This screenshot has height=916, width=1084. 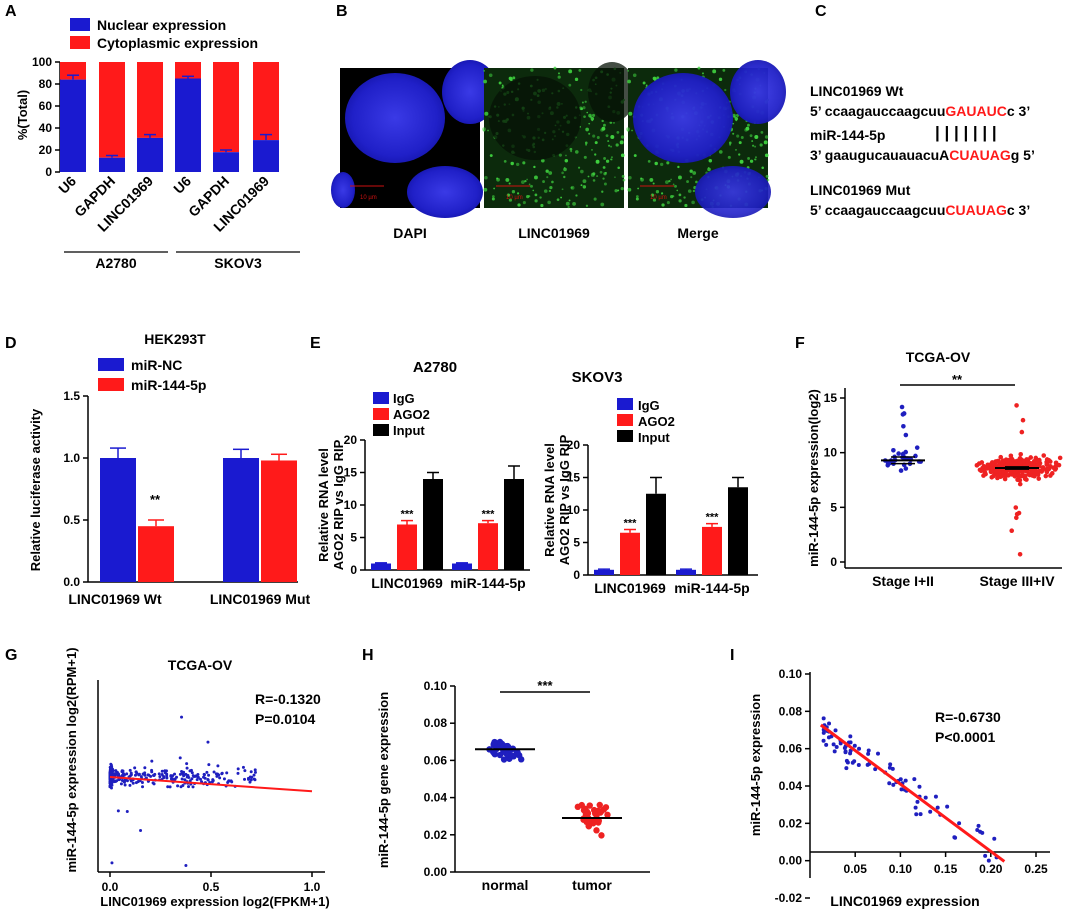 What do you see at coordinates (592, 885) in the screenshot?
I see `panel-h-xlabel-tumor: tumor` at bounding box center [592, 885].